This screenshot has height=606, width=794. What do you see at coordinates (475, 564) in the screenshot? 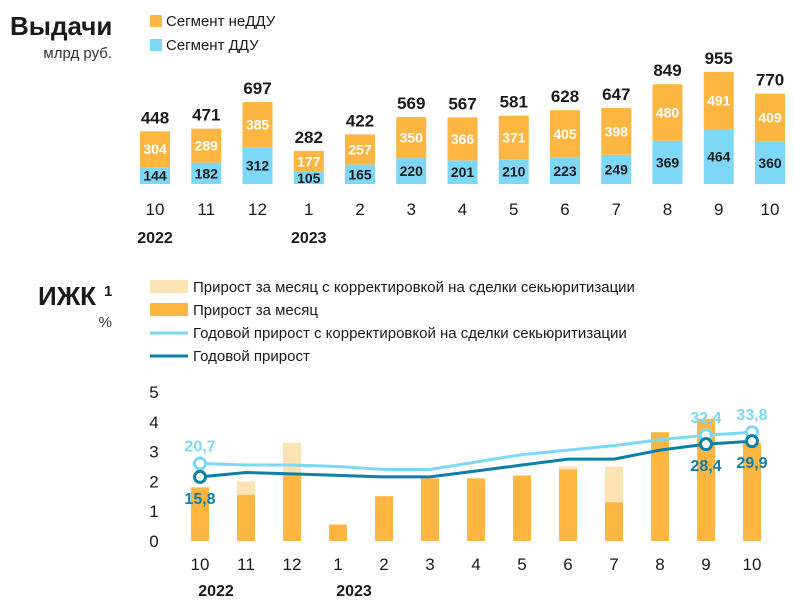
I see `x-tick-label: 4` at bounding box center [475, 564].